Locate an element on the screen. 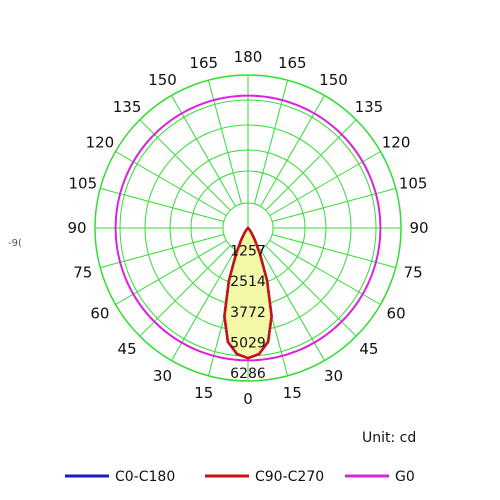 The image size is (500, 500). lobe-fill is located at coordinates (248, 293).